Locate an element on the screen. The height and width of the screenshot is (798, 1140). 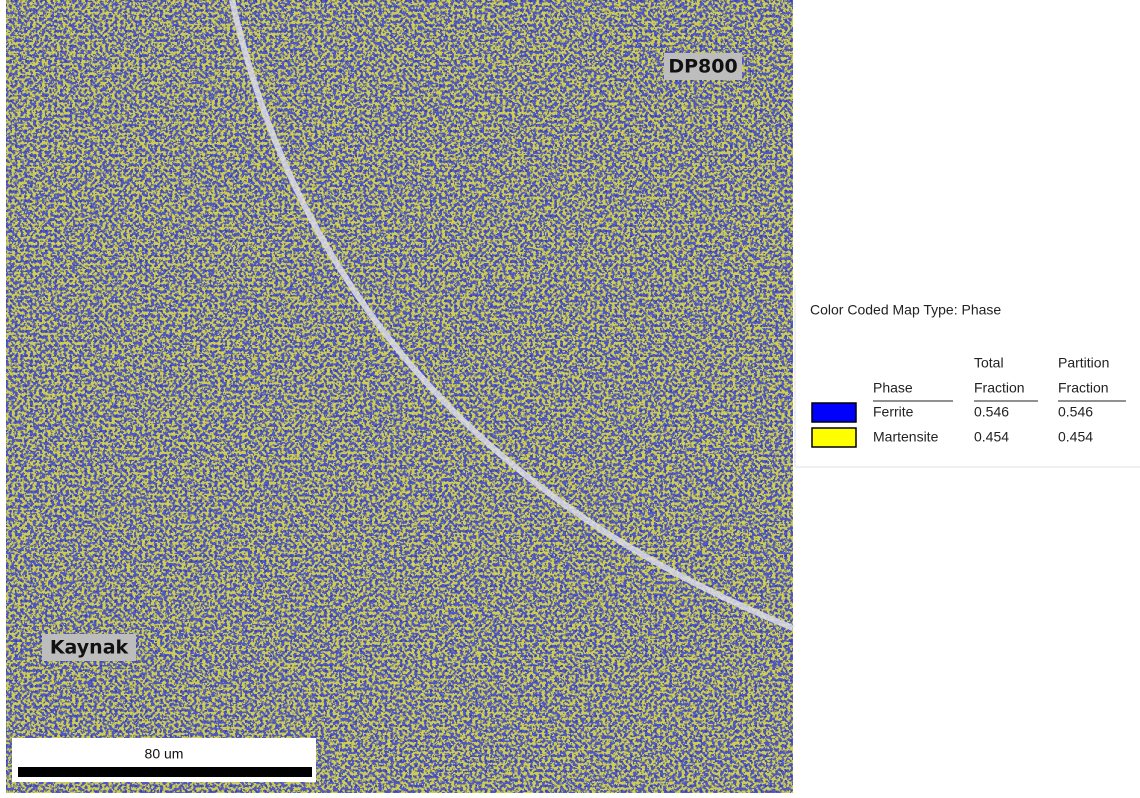
column-header: Partition is located at coordinates (1083, 363).